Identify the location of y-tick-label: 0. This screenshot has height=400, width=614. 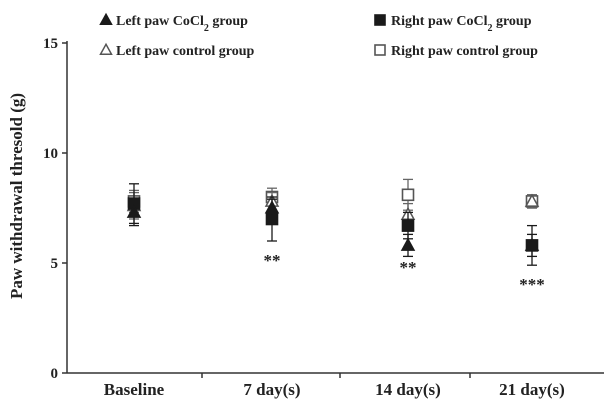
(55, 374).